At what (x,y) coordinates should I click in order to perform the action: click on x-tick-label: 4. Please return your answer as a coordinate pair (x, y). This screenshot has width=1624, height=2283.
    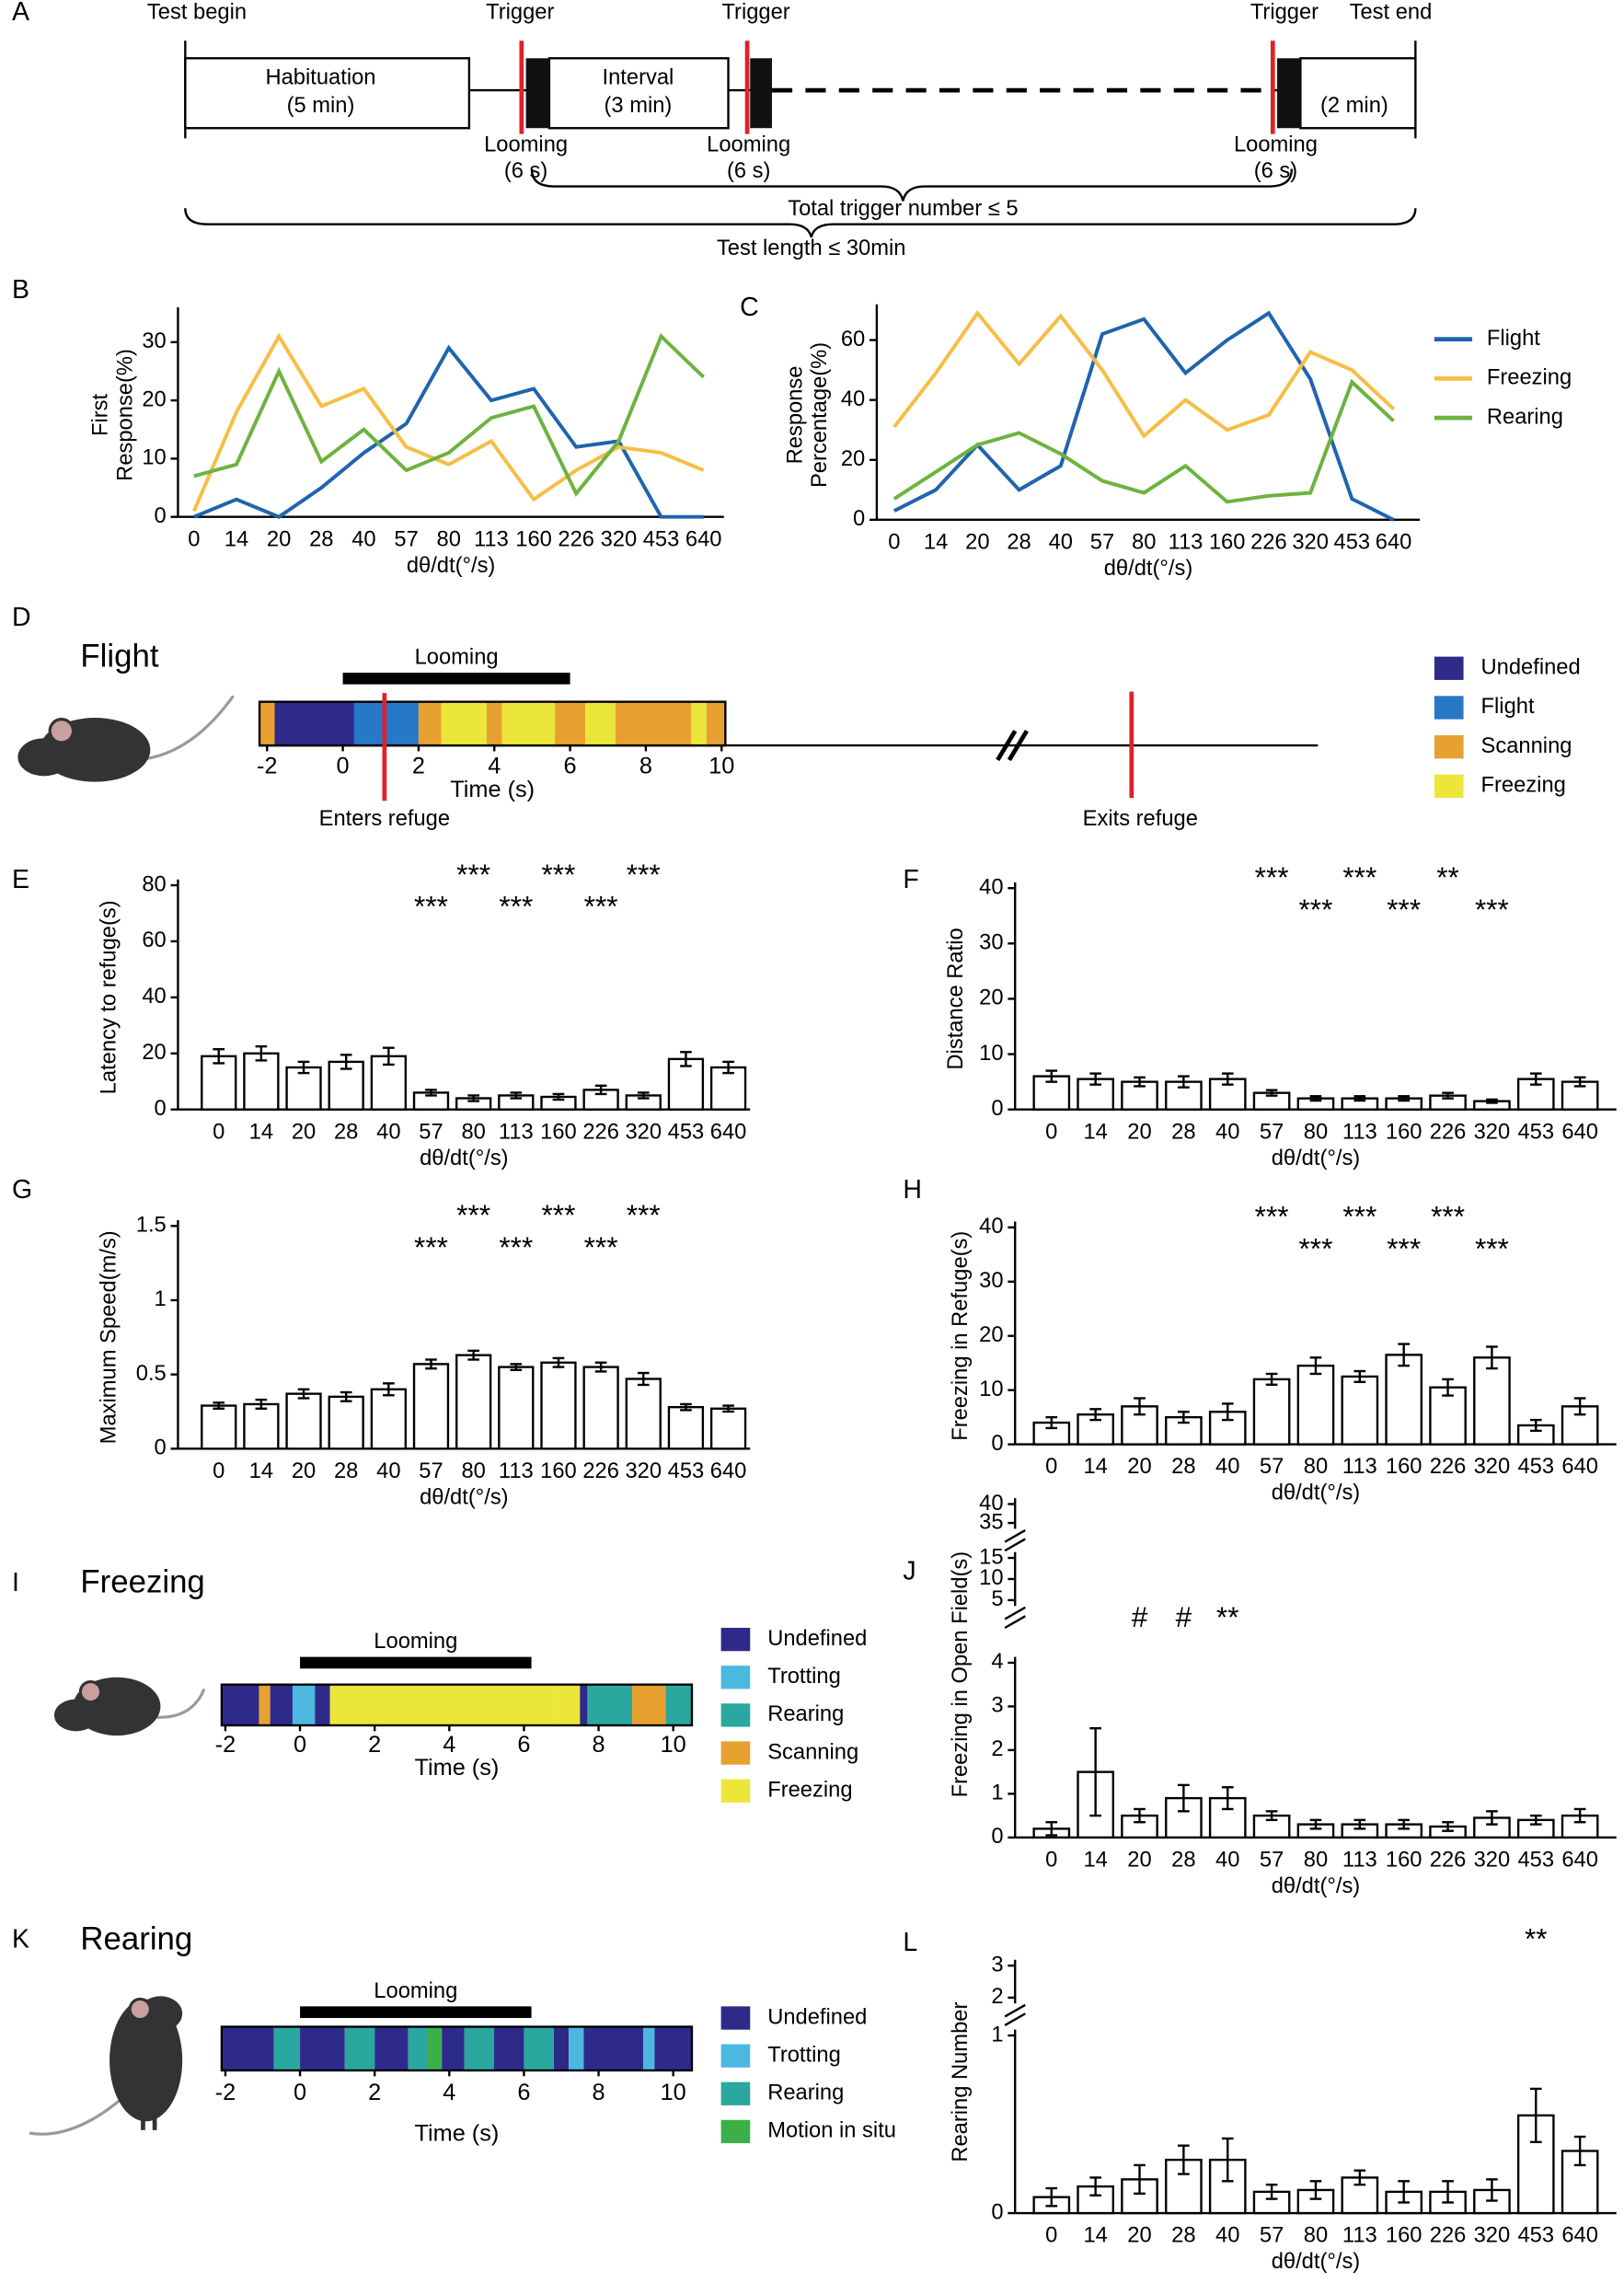
    Looking at the image, I should click on (449, 1745).